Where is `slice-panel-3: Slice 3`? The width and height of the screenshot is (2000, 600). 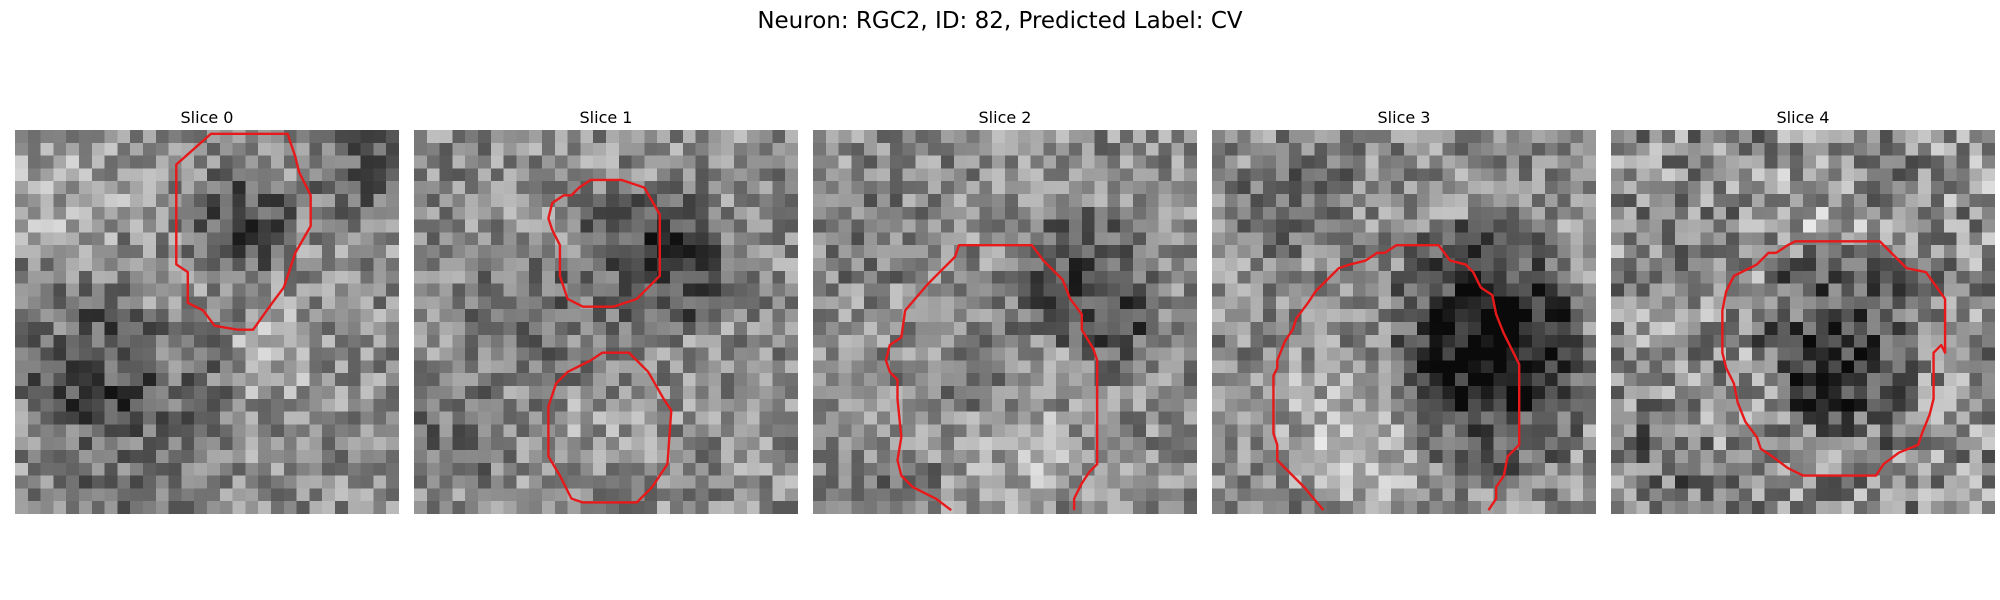
slice-panel-3: Slice 3 is located at coordinates (1404, 311).